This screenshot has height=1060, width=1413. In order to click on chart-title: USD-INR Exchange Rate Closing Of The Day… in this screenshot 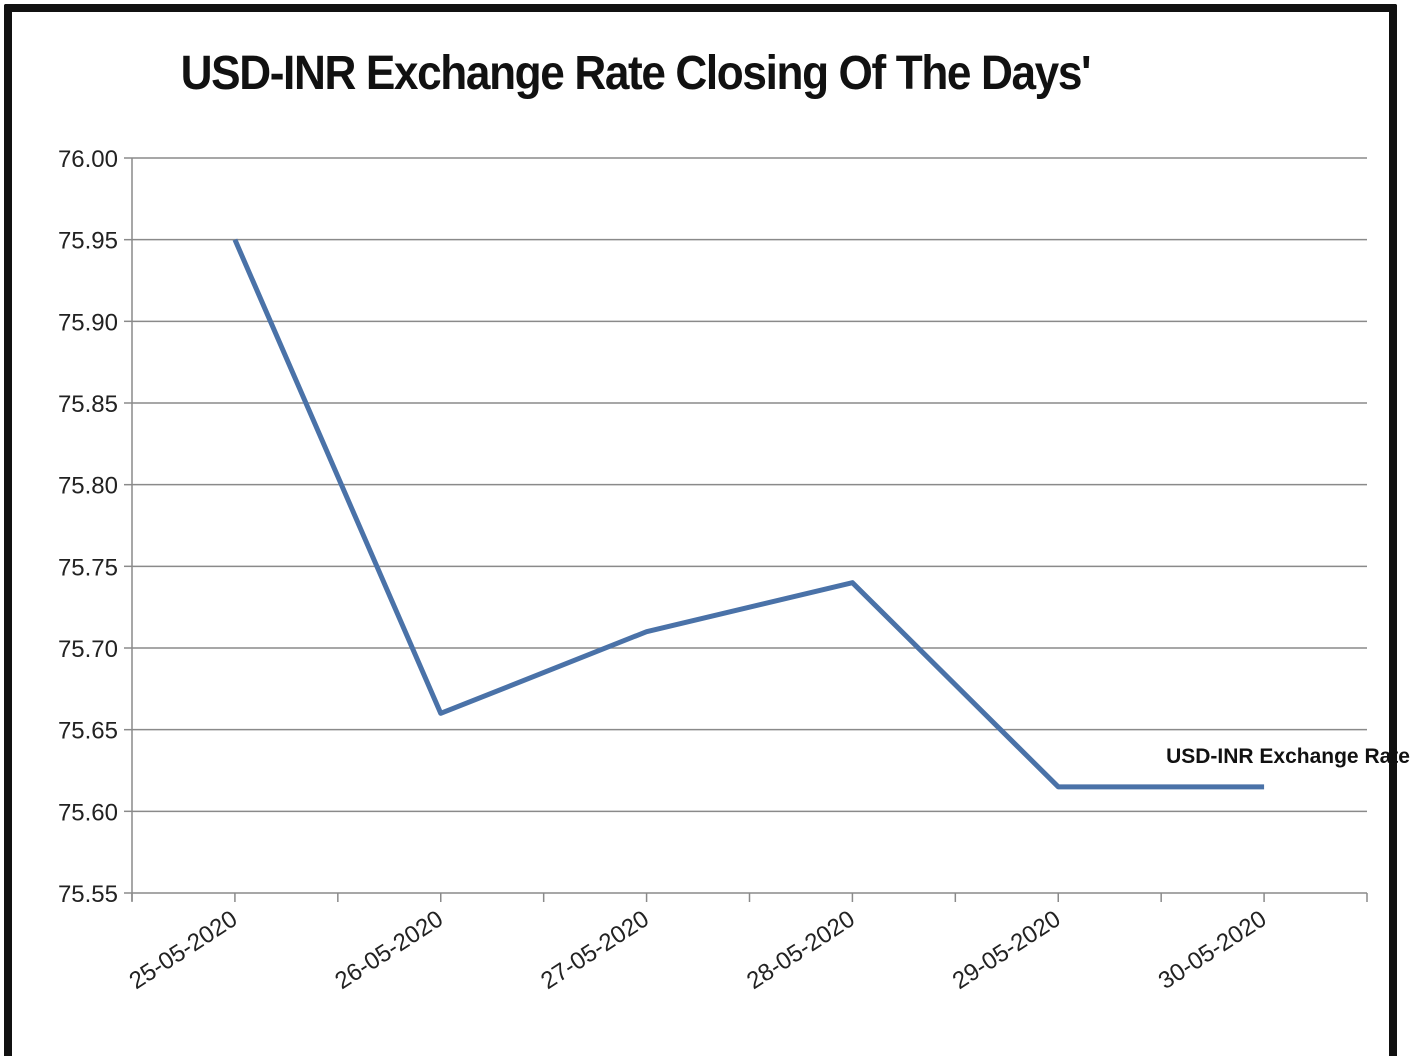, I will do `click(636, 73)`.